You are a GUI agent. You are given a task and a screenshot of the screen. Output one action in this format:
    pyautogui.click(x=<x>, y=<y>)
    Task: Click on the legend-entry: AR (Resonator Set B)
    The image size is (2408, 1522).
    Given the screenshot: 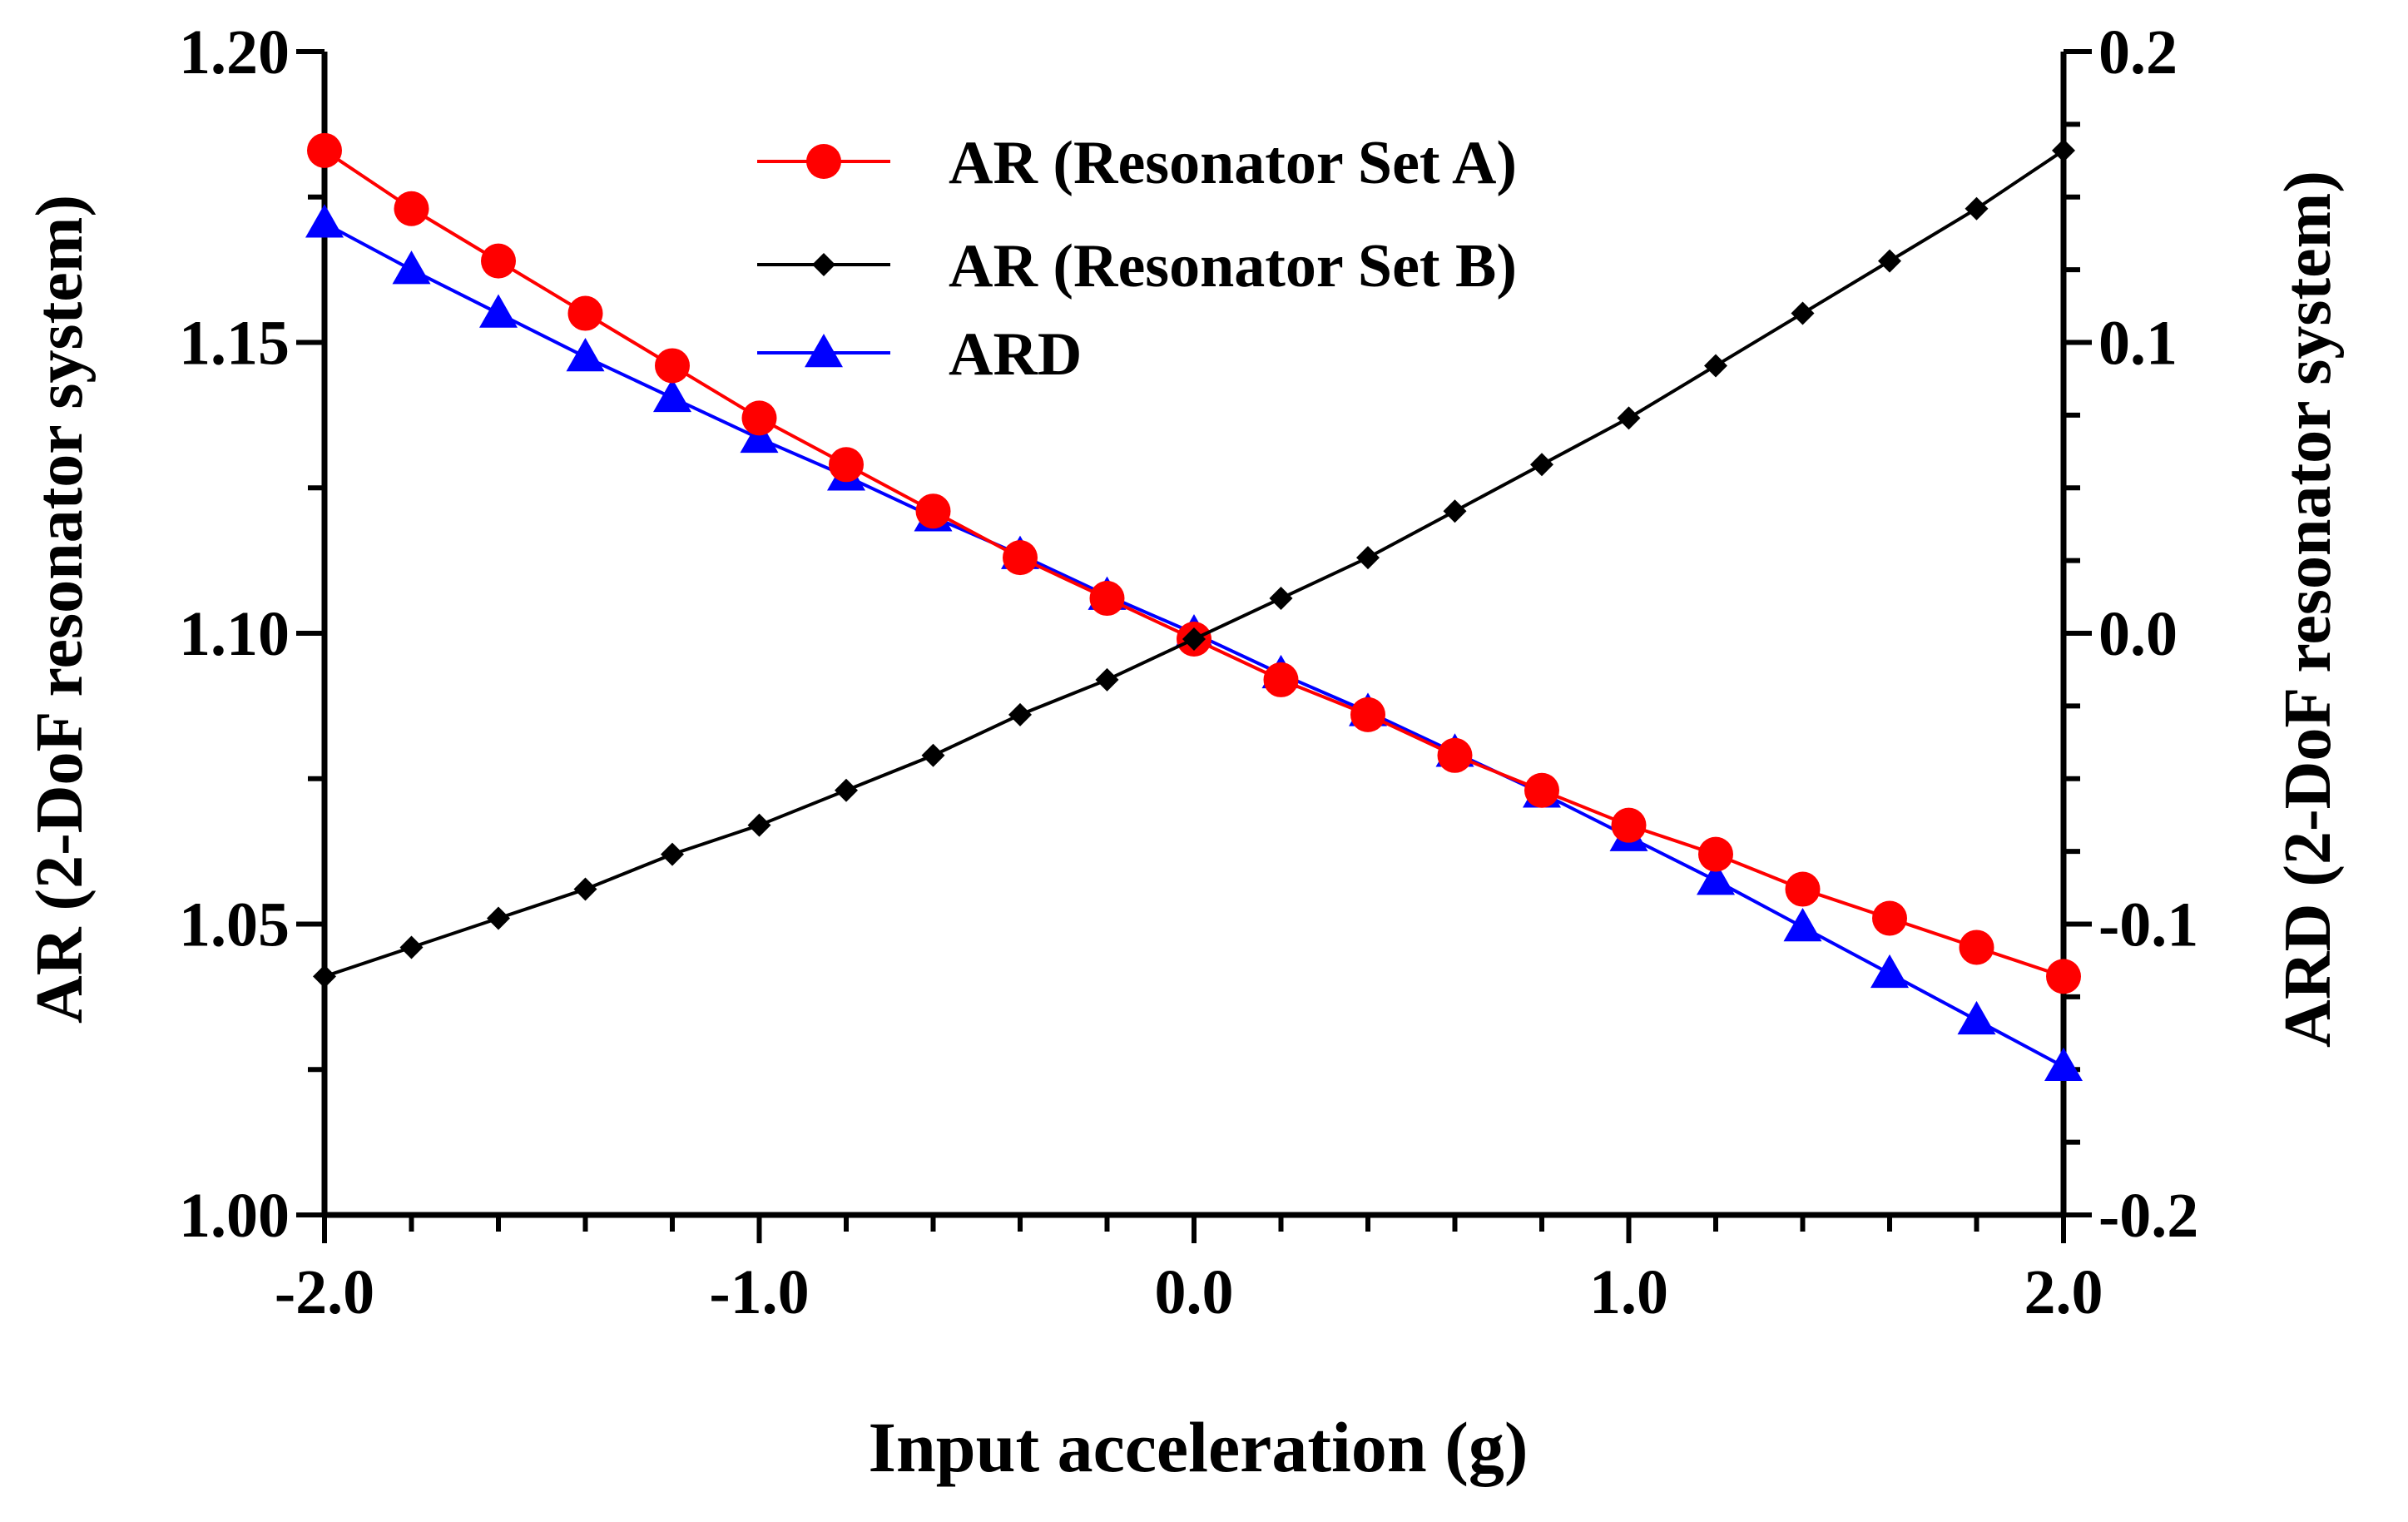 What is the action you would take?
    pyautogui.click(x=1137, y=266)
    